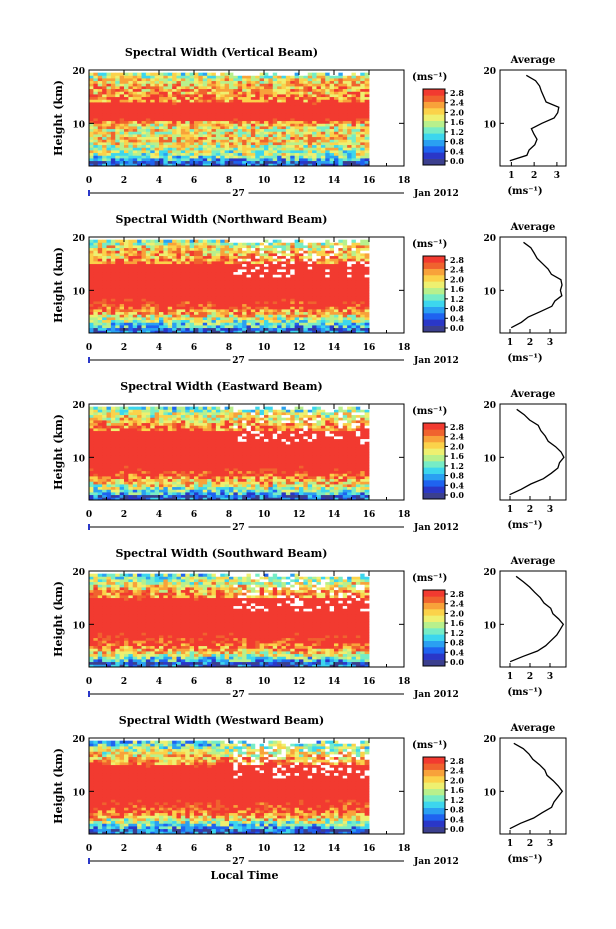 The image size is (616, 929). I want to click on colorbar-tick-label: 0.0, so click(457, 161).